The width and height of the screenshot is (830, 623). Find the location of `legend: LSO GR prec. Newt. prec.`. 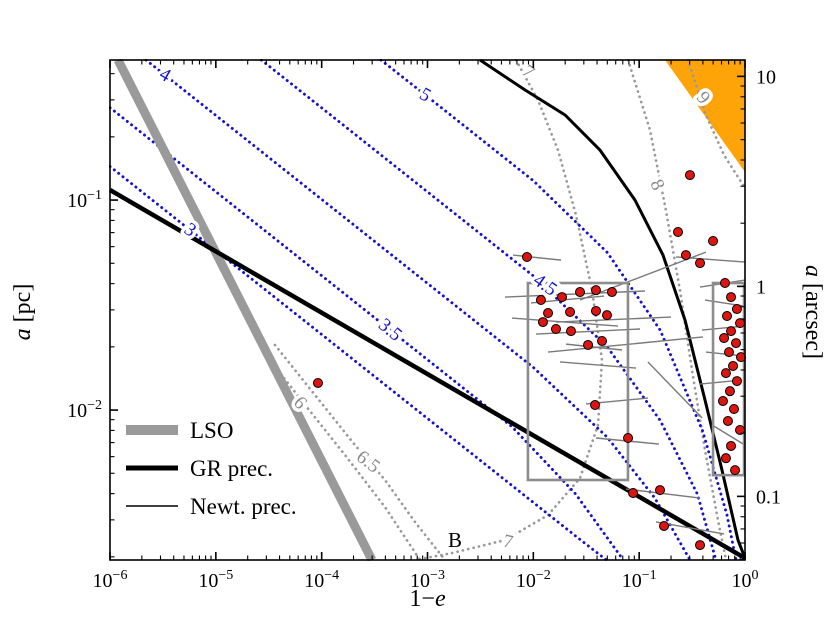

legend: LSO GR prec. Newt. prec. is located at coordinates (211, 468).